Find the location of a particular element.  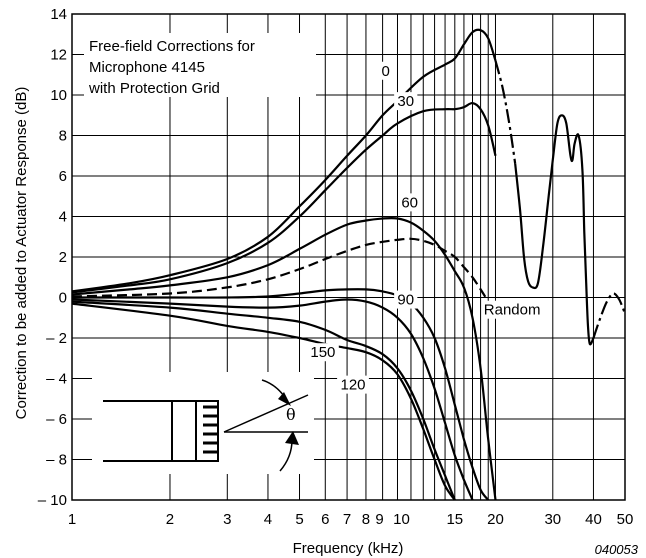

curve-label-random: Random is located at coordinates (512, 310).